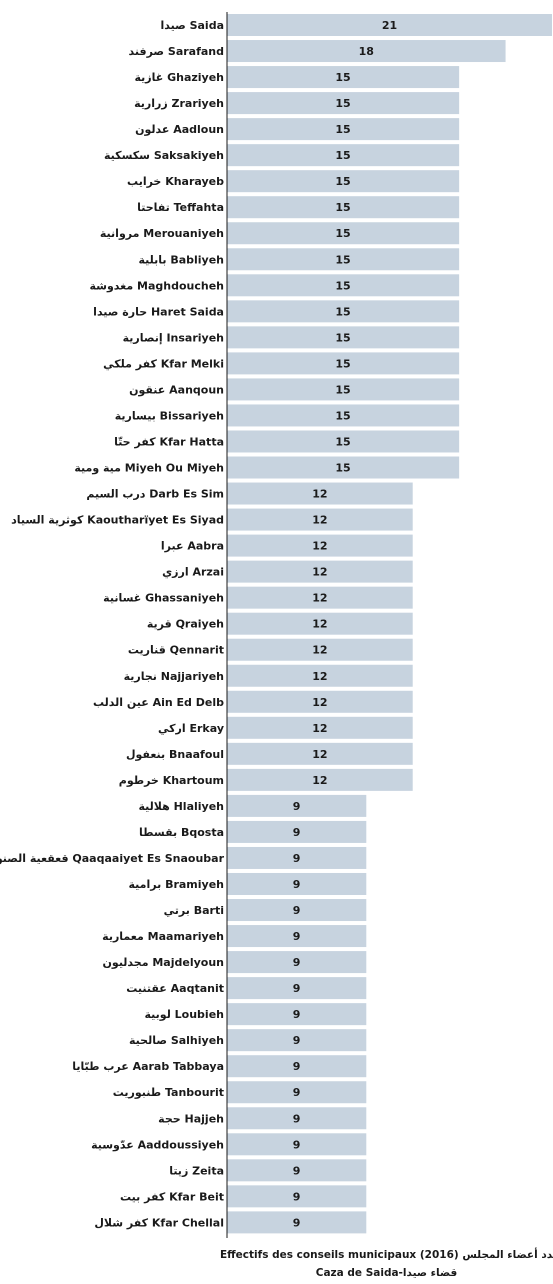 The image size is (553, 1284). What do you see at coordinates (192, 546) in the screenshot?
I see `category-label: عبرا Aabra` at bounding box center [192, 546].